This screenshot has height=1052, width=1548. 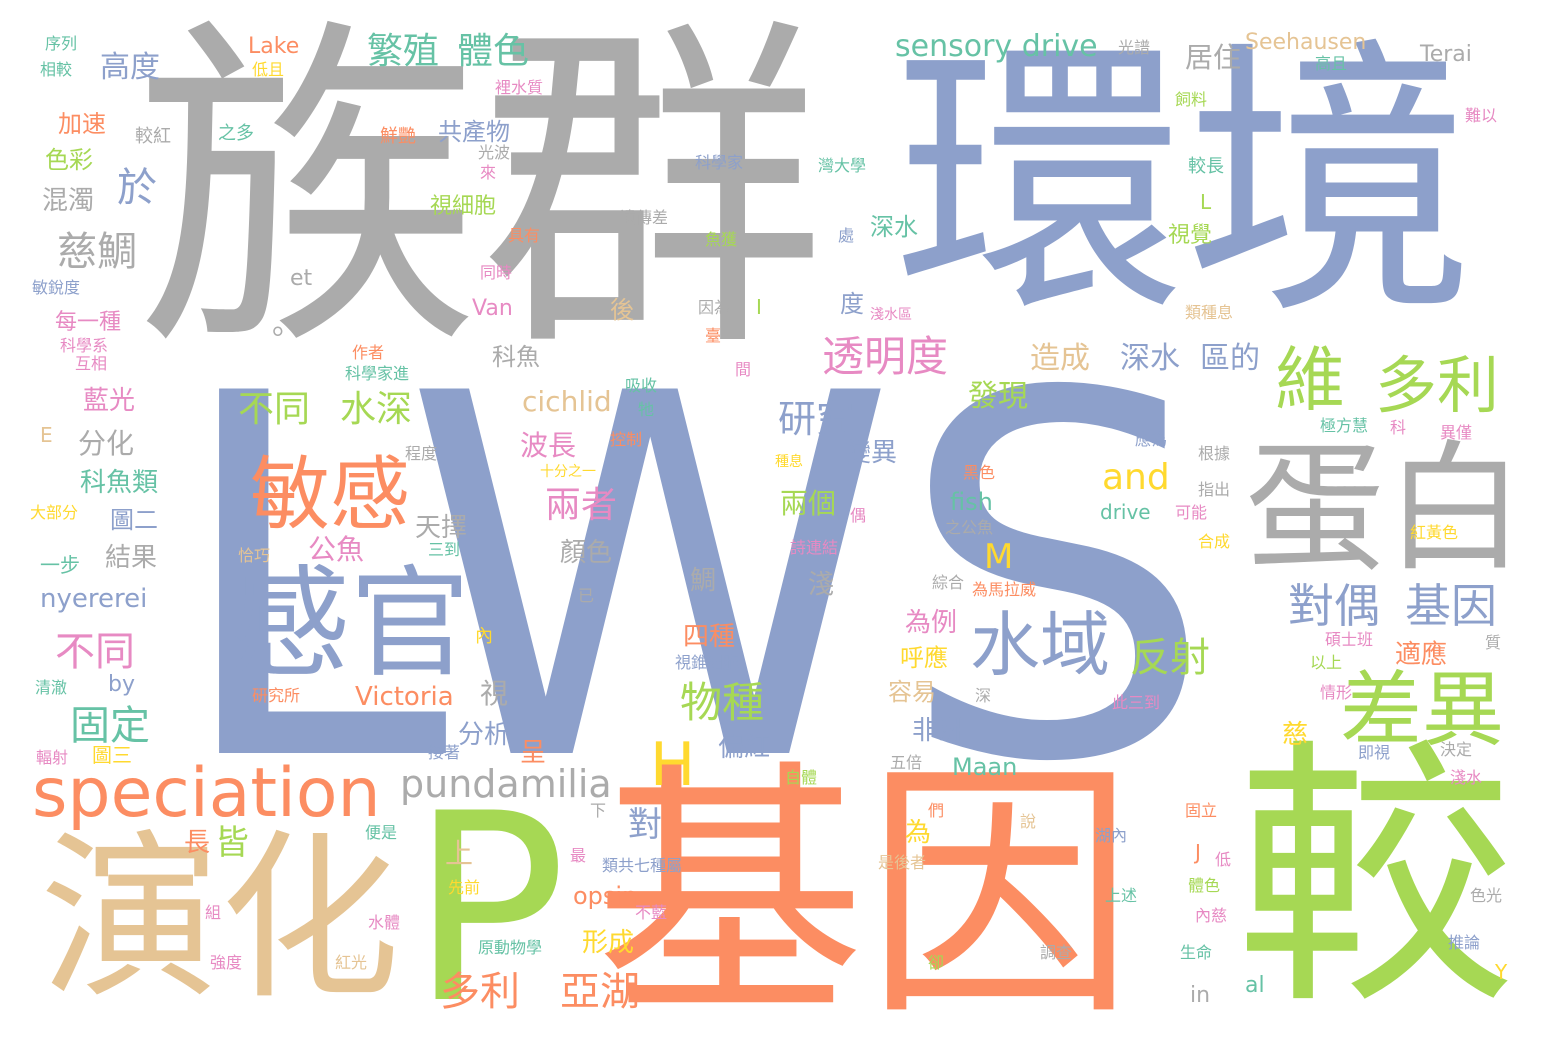 What do you see at coordinates (999, 557) in the screenshot?
I see `word-m: M` at bounding box center [999, 557].